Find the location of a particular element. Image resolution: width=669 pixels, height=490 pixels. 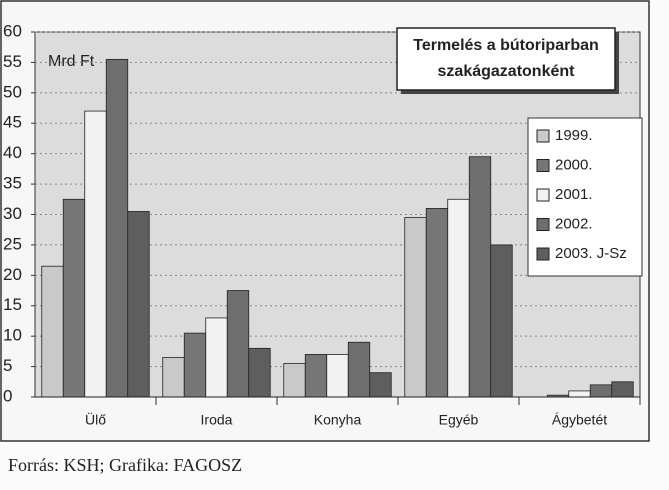

x-tick-label: Konyha is located at coordinates (338, 420).